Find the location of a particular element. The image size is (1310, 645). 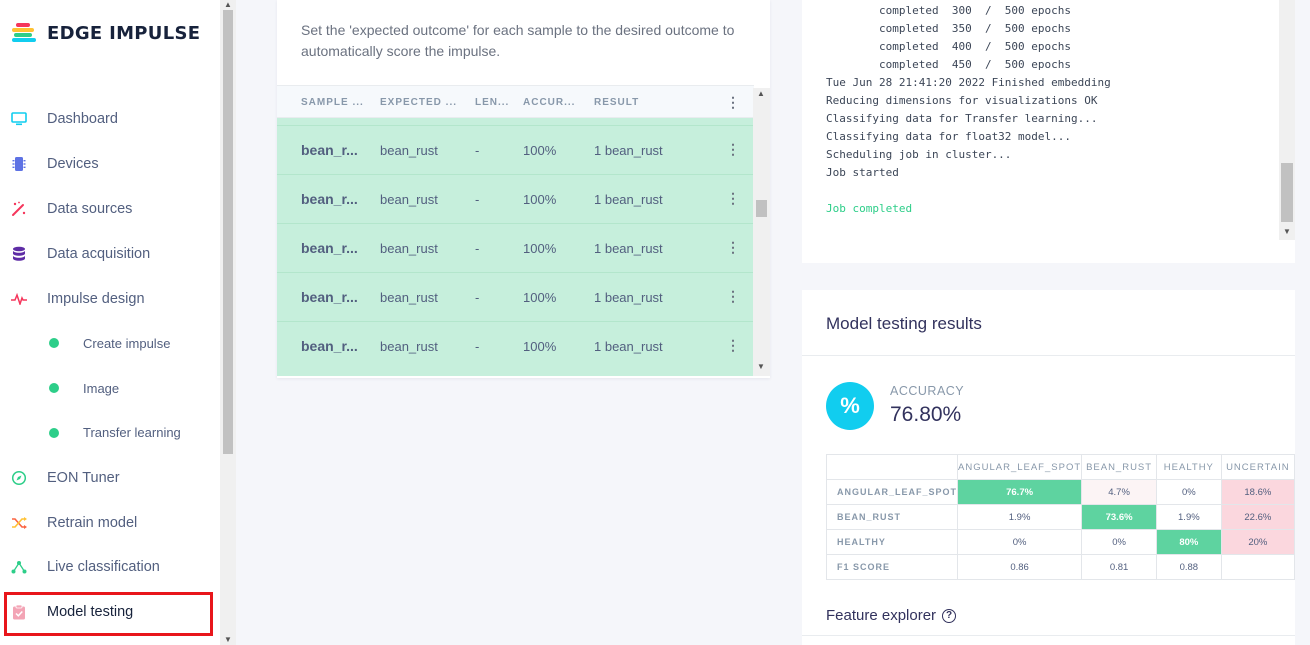

sidebar-item-data-acquisition: Data acquisition is located at coordinates (110, 253).